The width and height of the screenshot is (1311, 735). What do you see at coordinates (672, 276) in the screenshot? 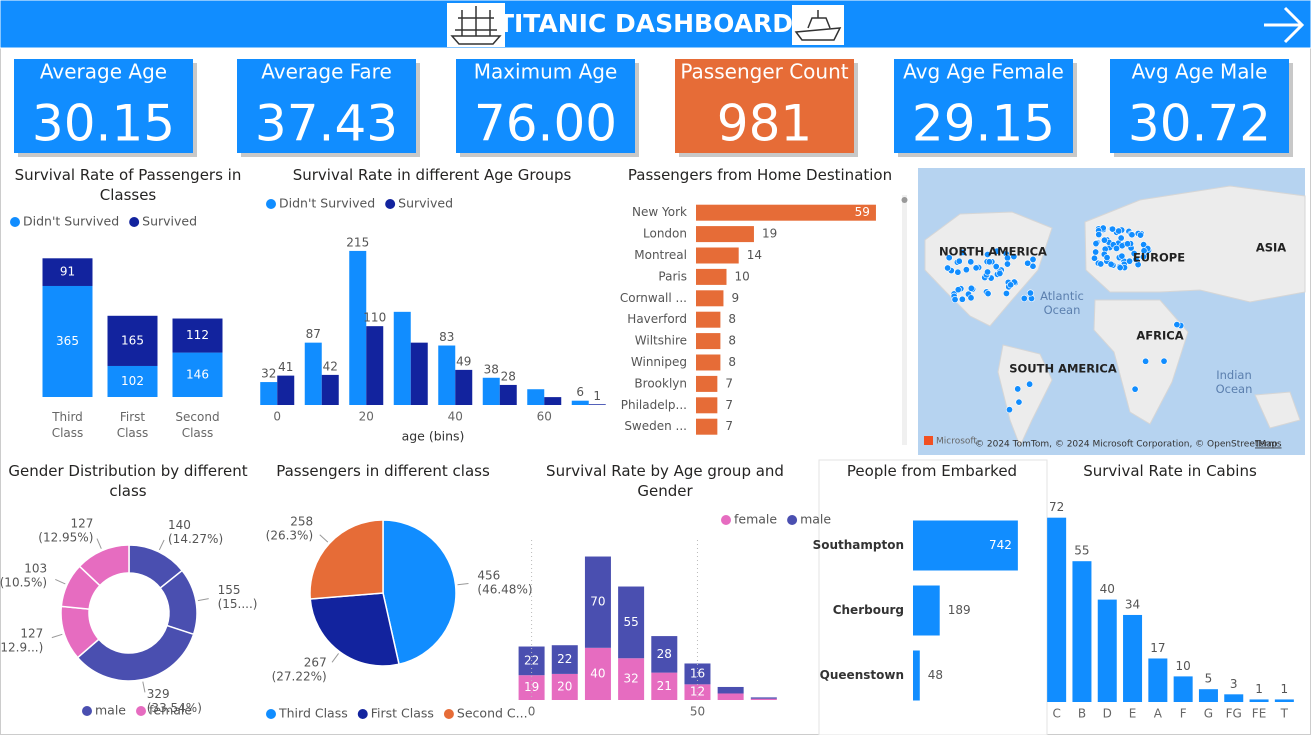
I see `y-tick-label: Paris` at bounding box center [672, 276].